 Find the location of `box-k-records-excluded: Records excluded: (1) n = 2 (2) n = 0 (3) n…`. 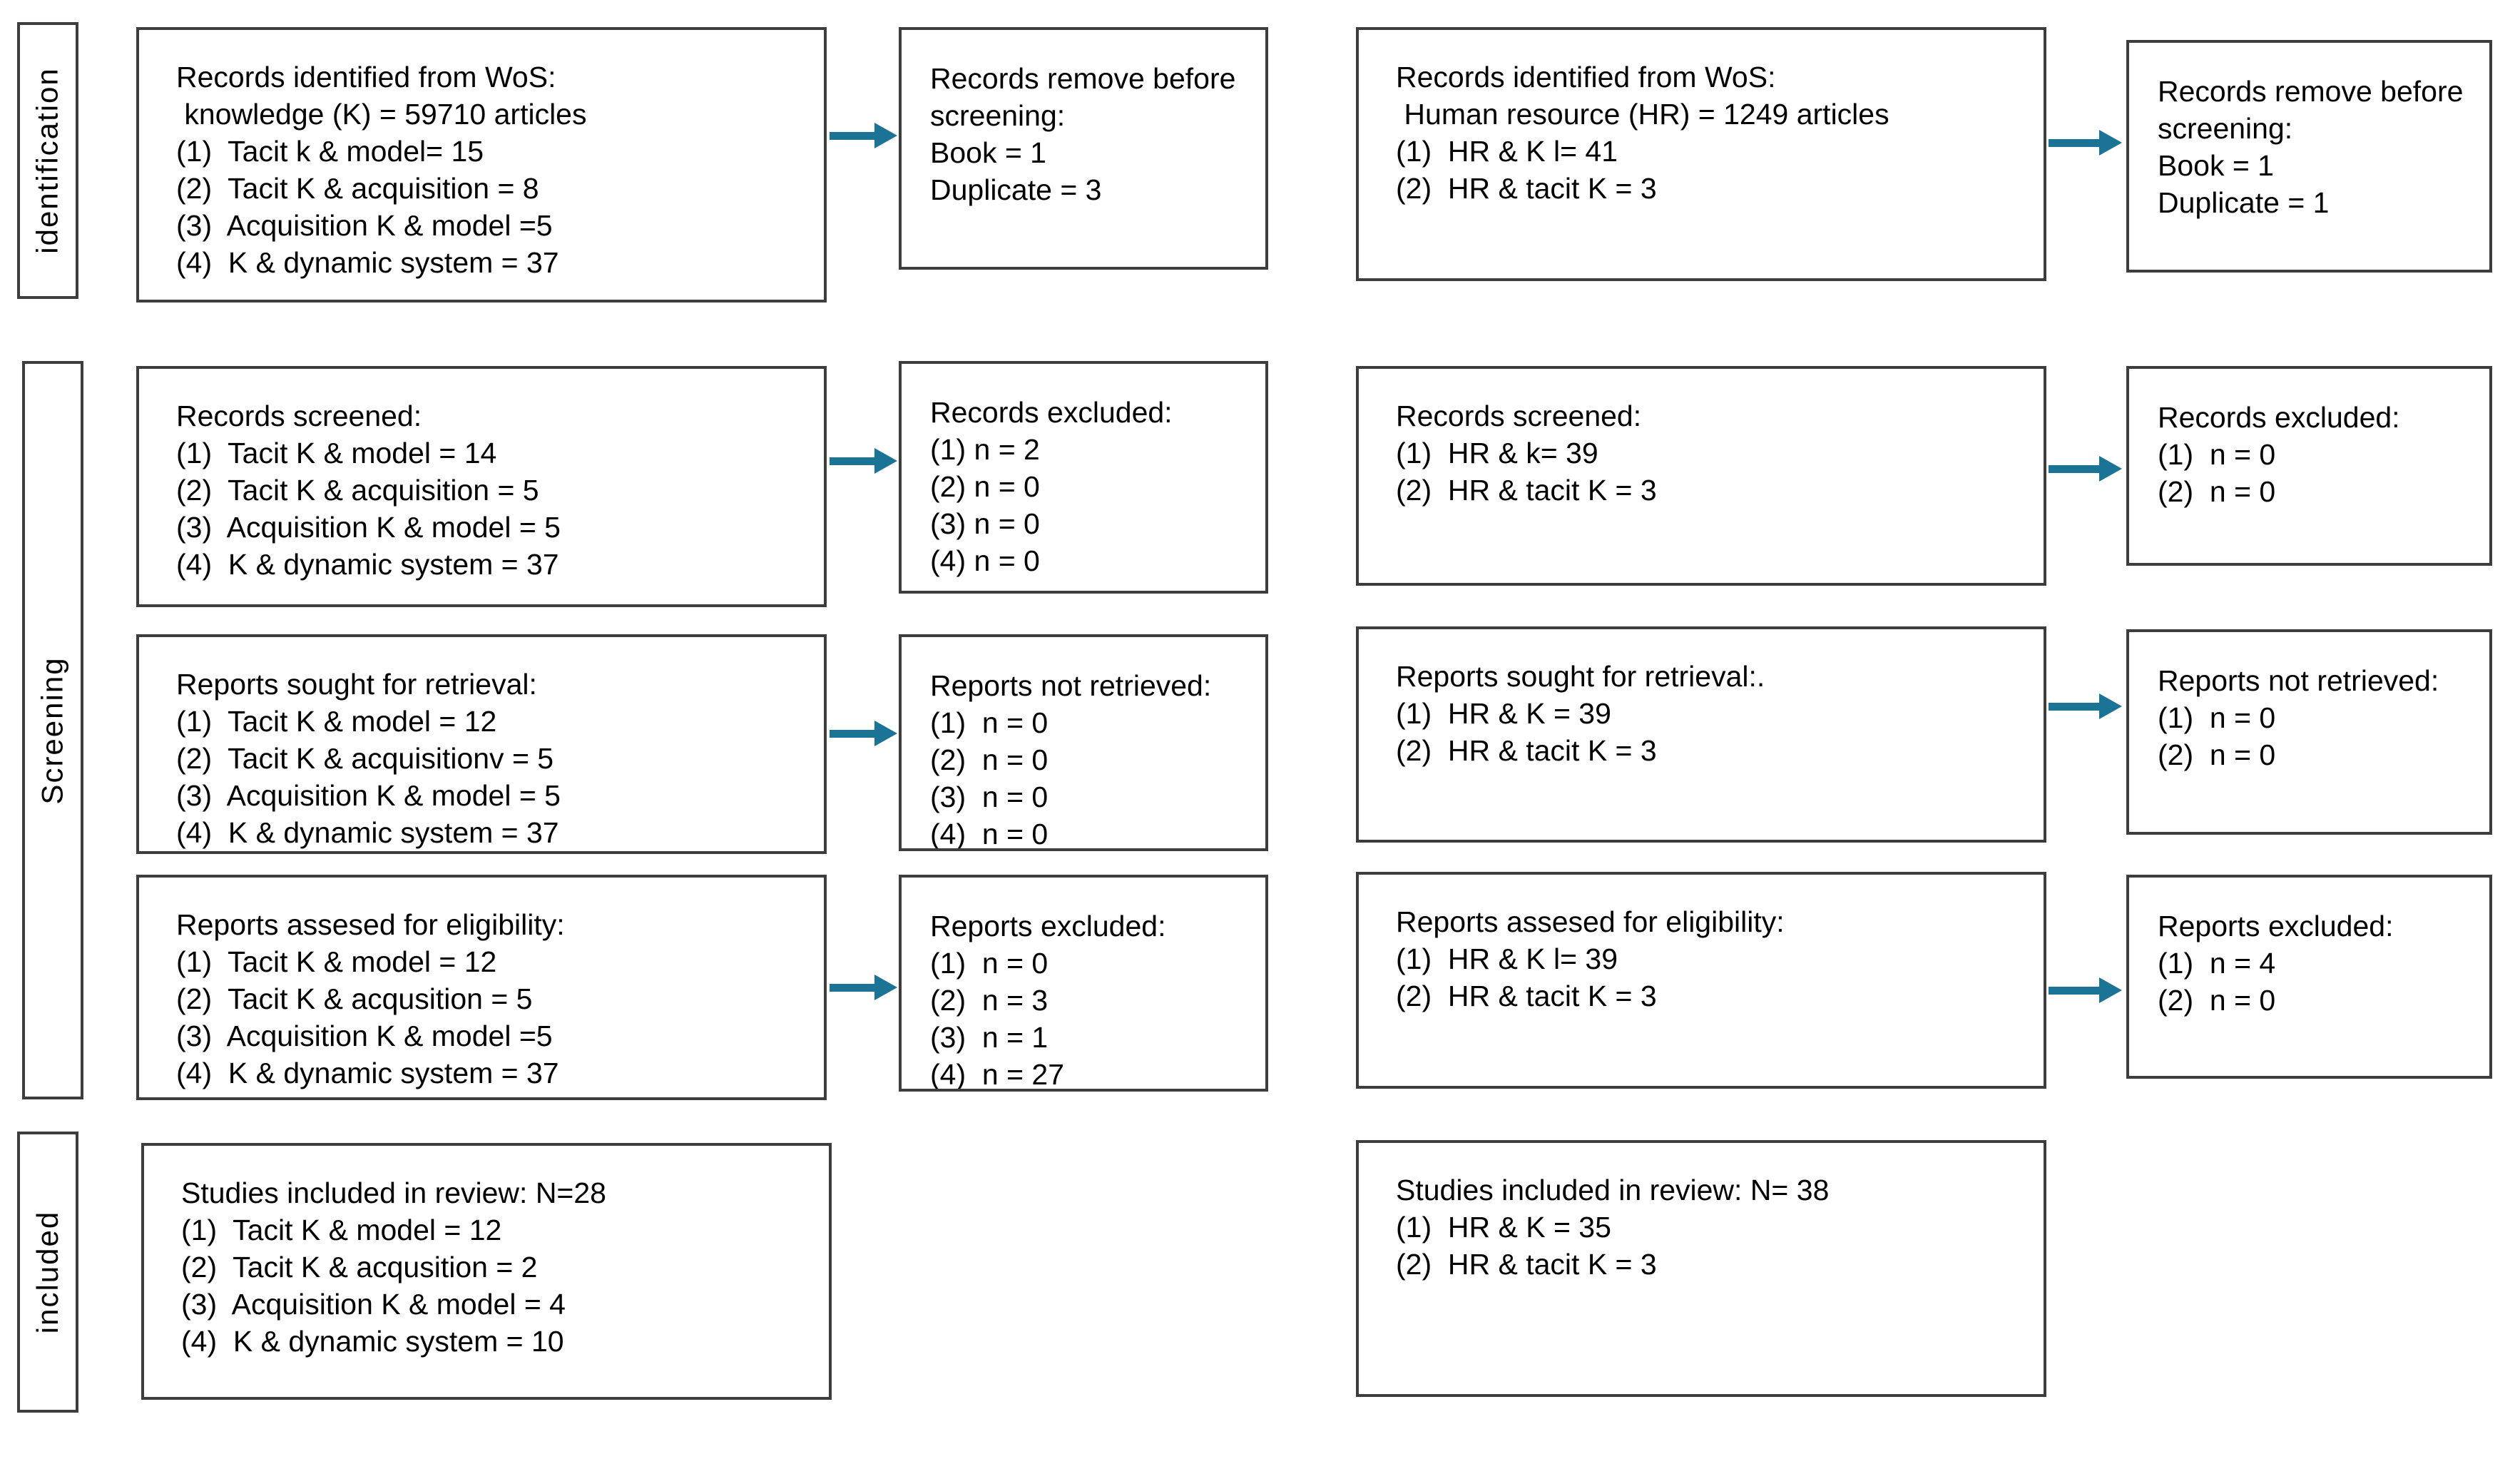

box-k-records-excluded: Records excluded: (1) n = 2 (2) n = 0 (3) n… is located at coordinates (1083, 477).